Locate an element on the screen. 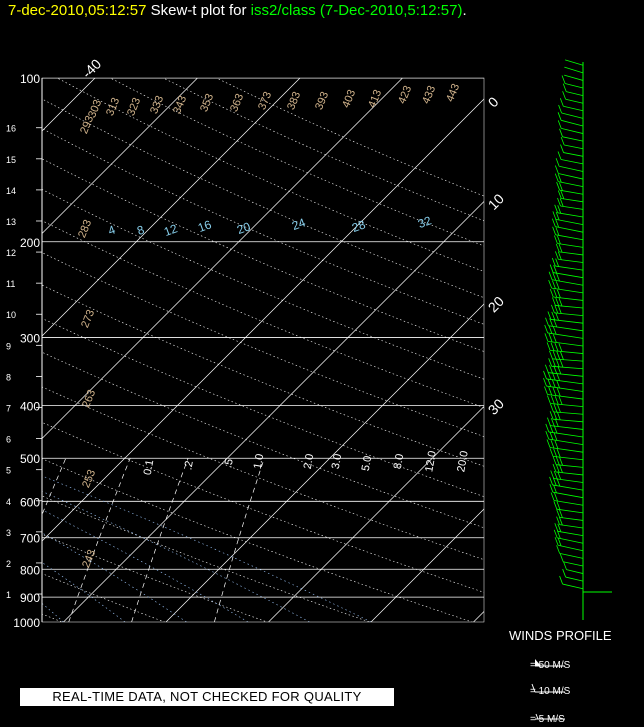 The width and height of the screenshot is (644, 727). pressure-tick-label: 700 is located at coordinates (30, 539).